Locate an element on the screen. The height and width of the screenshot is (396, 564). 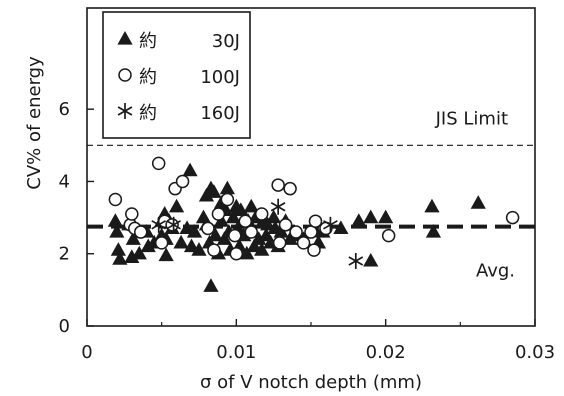
legend-triangle-icon is located at coordinates (125, 38).